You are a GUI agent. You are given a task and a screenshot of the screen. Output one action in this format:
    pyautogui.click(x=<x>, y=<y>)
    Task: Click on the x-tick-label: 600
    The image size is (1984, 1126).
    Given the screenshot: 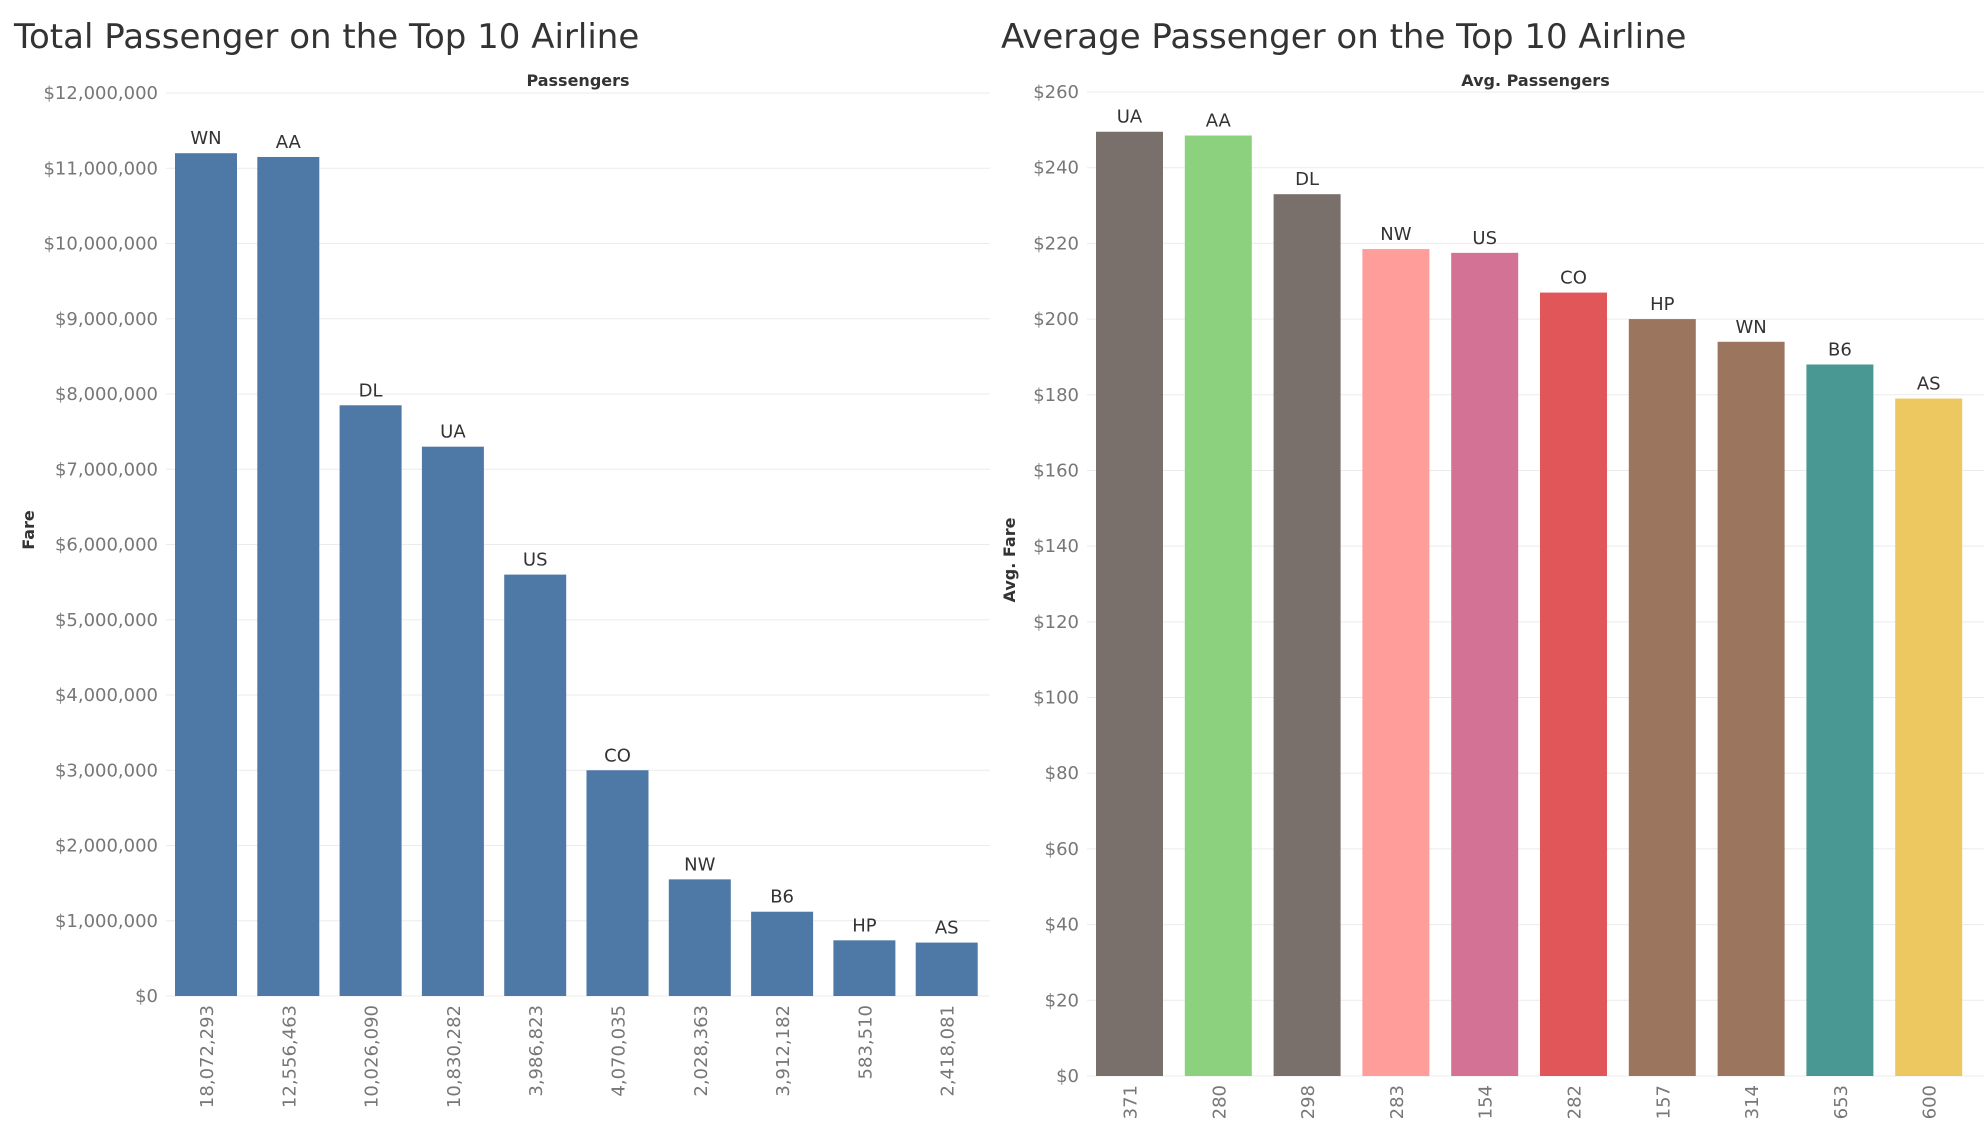 What is the action you would take?
    pyautogui.click(x=1930, y=1102)
    